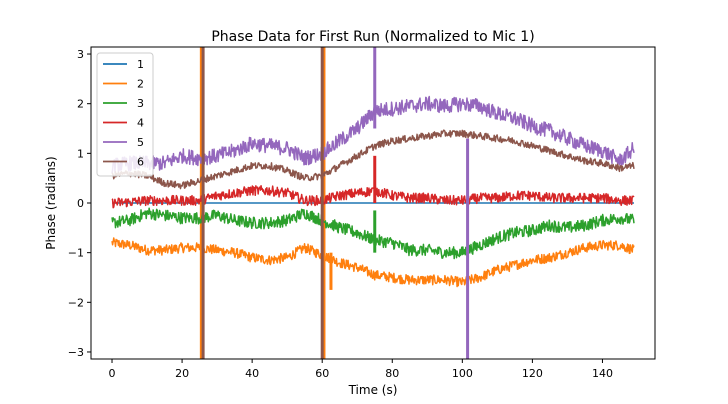  What do you see at coordinates (140, 103) in the screenshot?
I see `legend-label-3: 3` at bounding box center [140, 103].